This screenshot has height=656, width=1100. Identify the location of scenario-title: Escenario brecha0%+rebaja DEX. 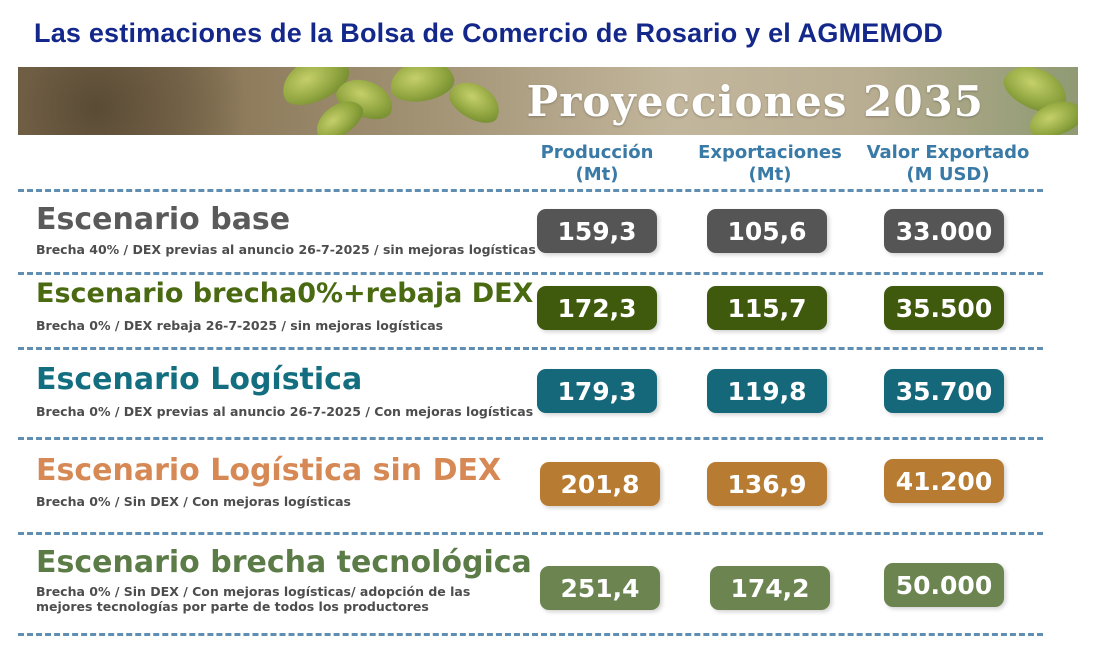
(285, 293).